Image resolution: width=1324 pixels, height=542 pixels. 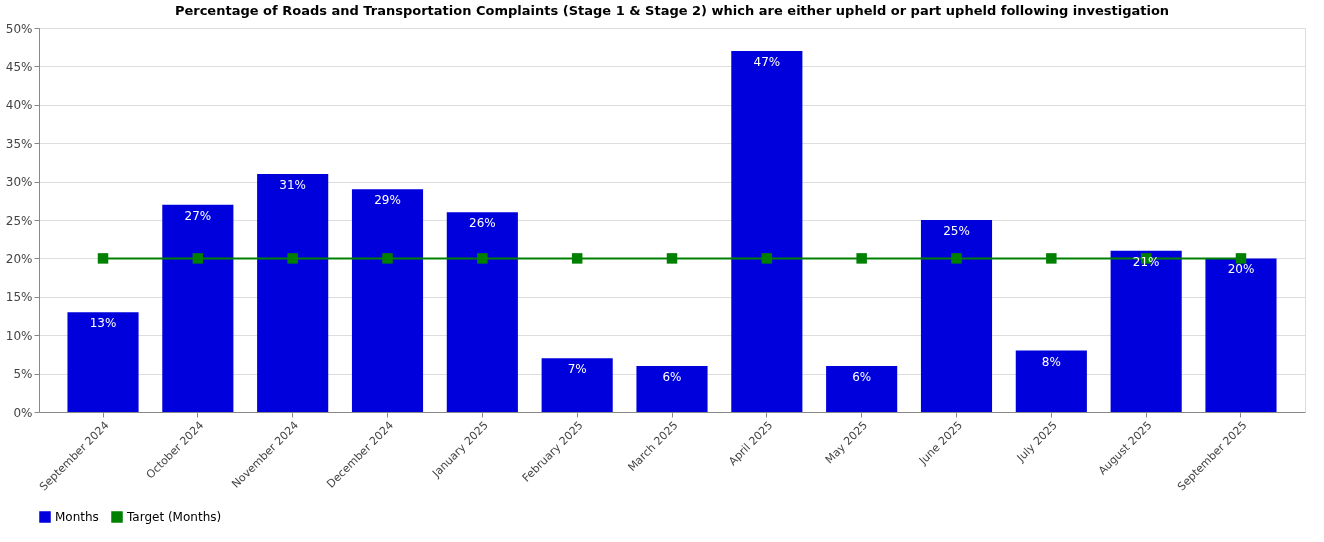 What do you see at coordinates (198, 215) in the screenshot?
I see `data-label: 27%` at bounding box center [198, 215].